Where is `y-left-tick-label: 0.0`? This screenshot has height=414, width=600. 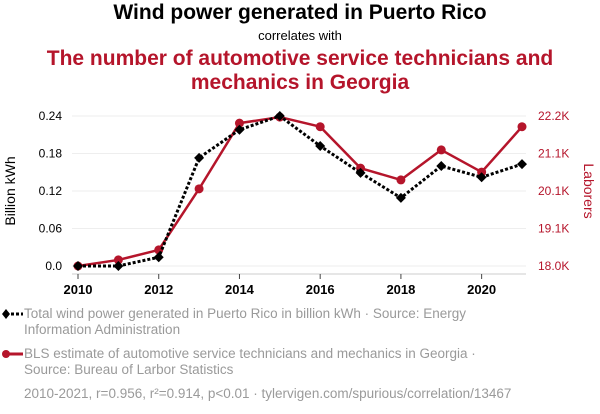 y-left-tick-label: 0.0 is located at coordinates (53, 266).